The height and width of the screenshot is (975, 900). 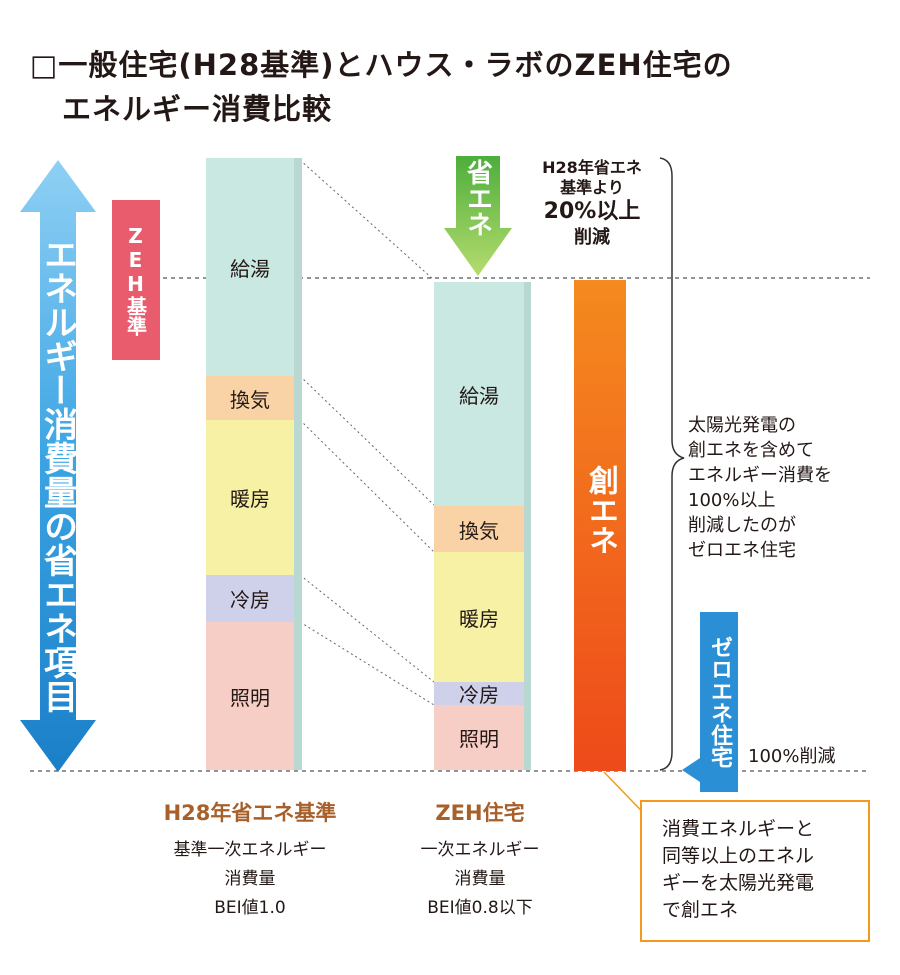 I want to click on zeh-caption: ZEH住宅, so click(x=480, y=813).